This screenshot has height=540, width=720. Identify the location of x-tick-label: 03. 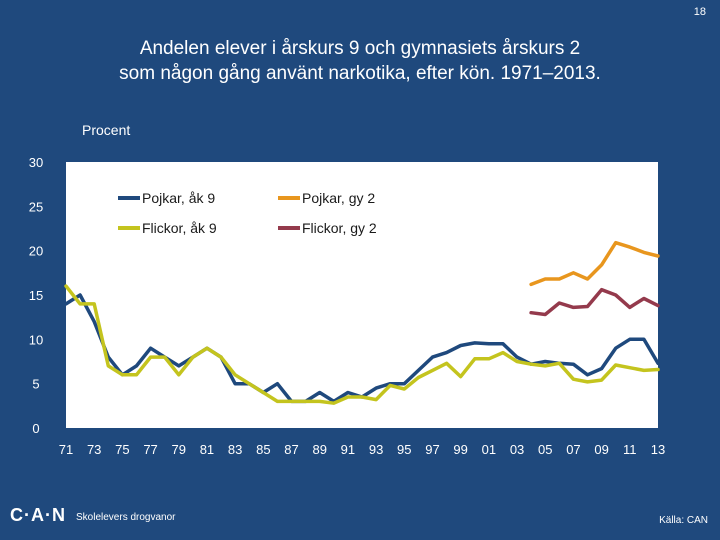
(517, 449).